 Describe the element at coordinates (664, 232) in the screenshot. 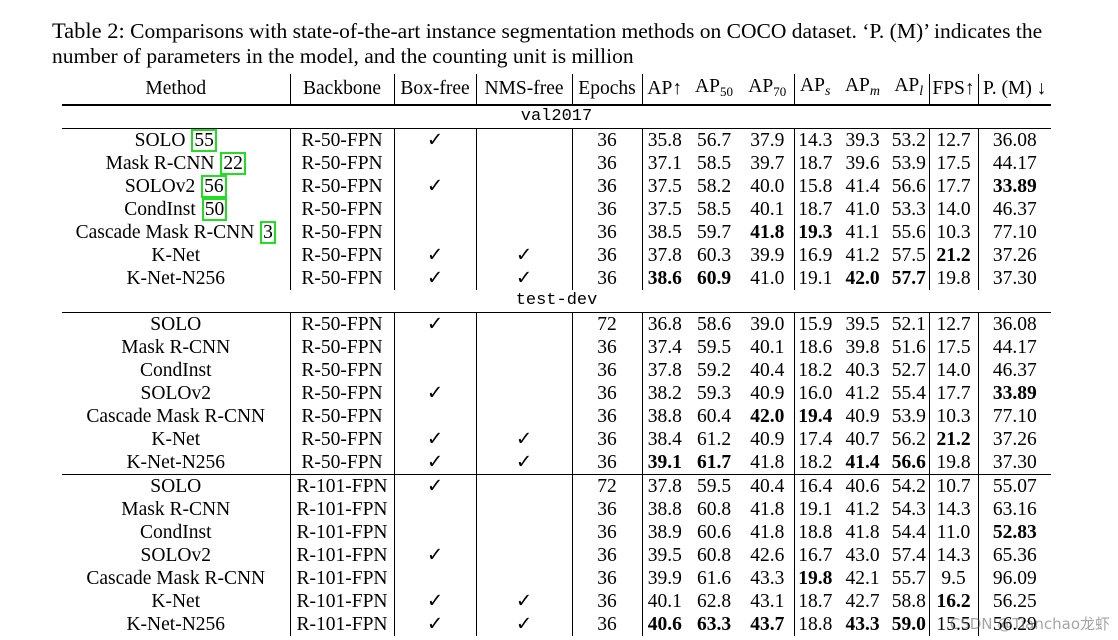

I see `ap-cell: 38.5` at that location.